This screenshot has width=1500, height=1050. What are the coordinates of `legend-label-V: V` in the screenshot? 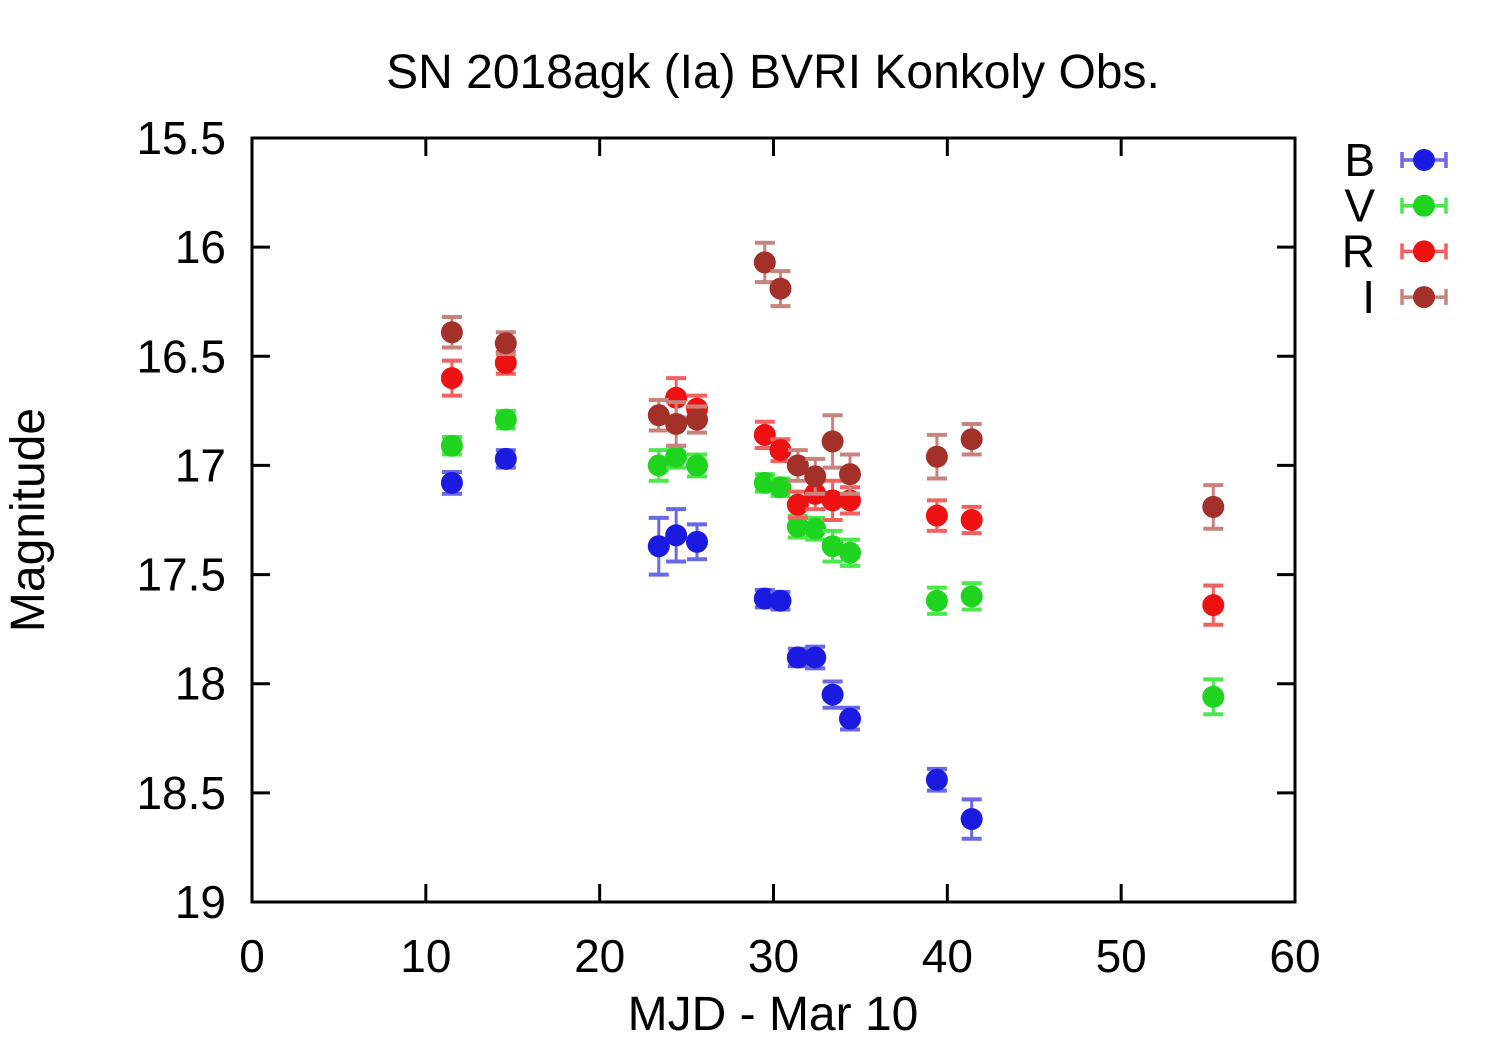 It's located at (1359, 206).